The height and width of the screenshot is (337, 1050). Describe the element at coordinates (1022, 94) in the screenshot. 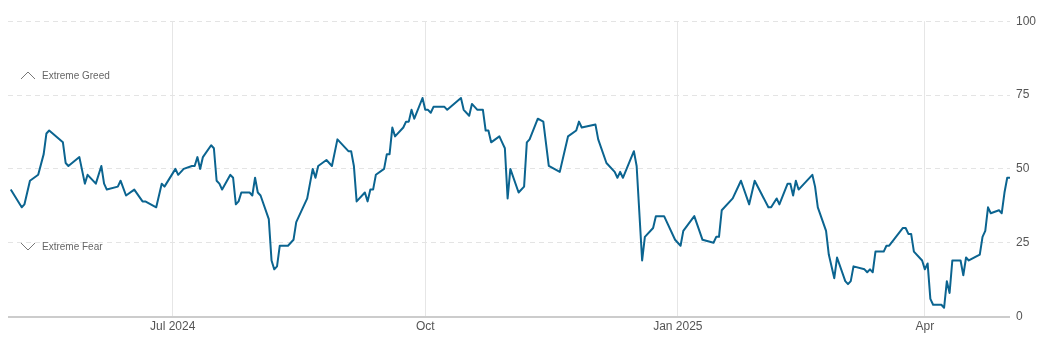

I see `y-tick-label: 75` at that location.